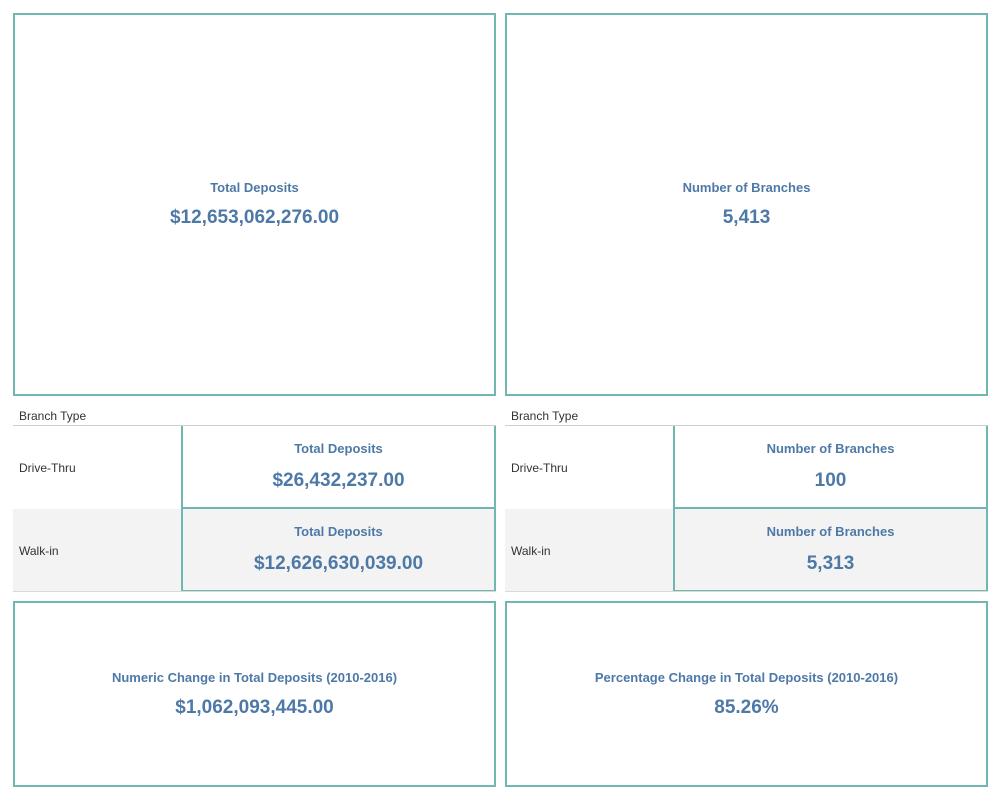 The height and width of the screenshot is (799, 999). Describe the element at coordinates (254, 707) in the screenshot. I see `numeric-change-value: $1,062,093,445.00` at that location.